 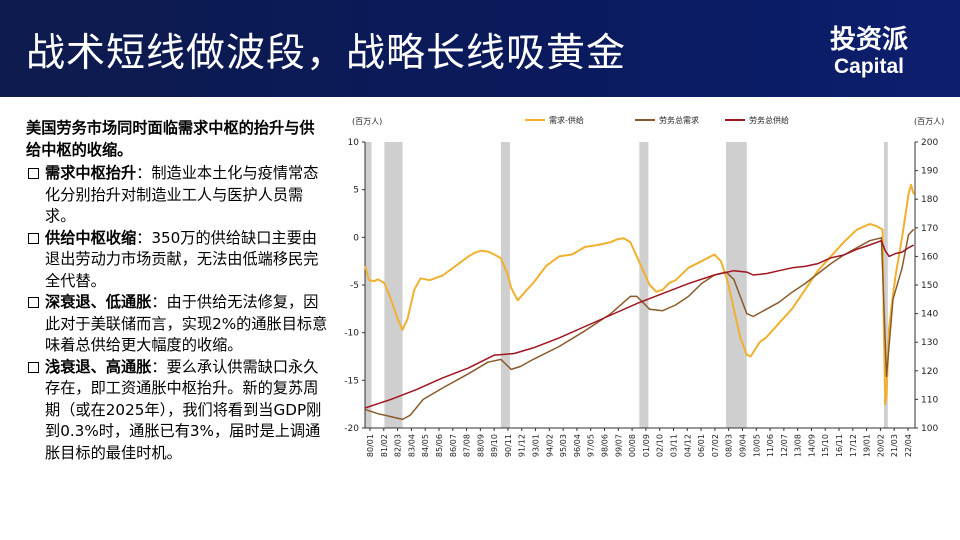 What do you see at coordinates (354, 143) in the screenshot?
I see `left-tick-label: 10` at bounding box center [354, 143].